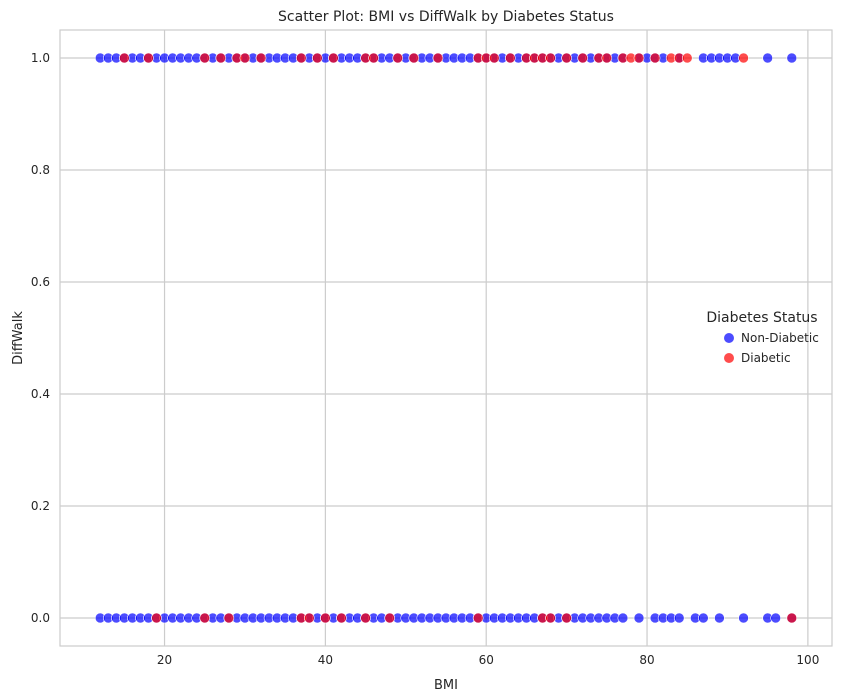 Image resolution: width=843 pixels, height=699 pixels. I want to click on legend-label-diabetic: Diabetic, so click(766, 358).